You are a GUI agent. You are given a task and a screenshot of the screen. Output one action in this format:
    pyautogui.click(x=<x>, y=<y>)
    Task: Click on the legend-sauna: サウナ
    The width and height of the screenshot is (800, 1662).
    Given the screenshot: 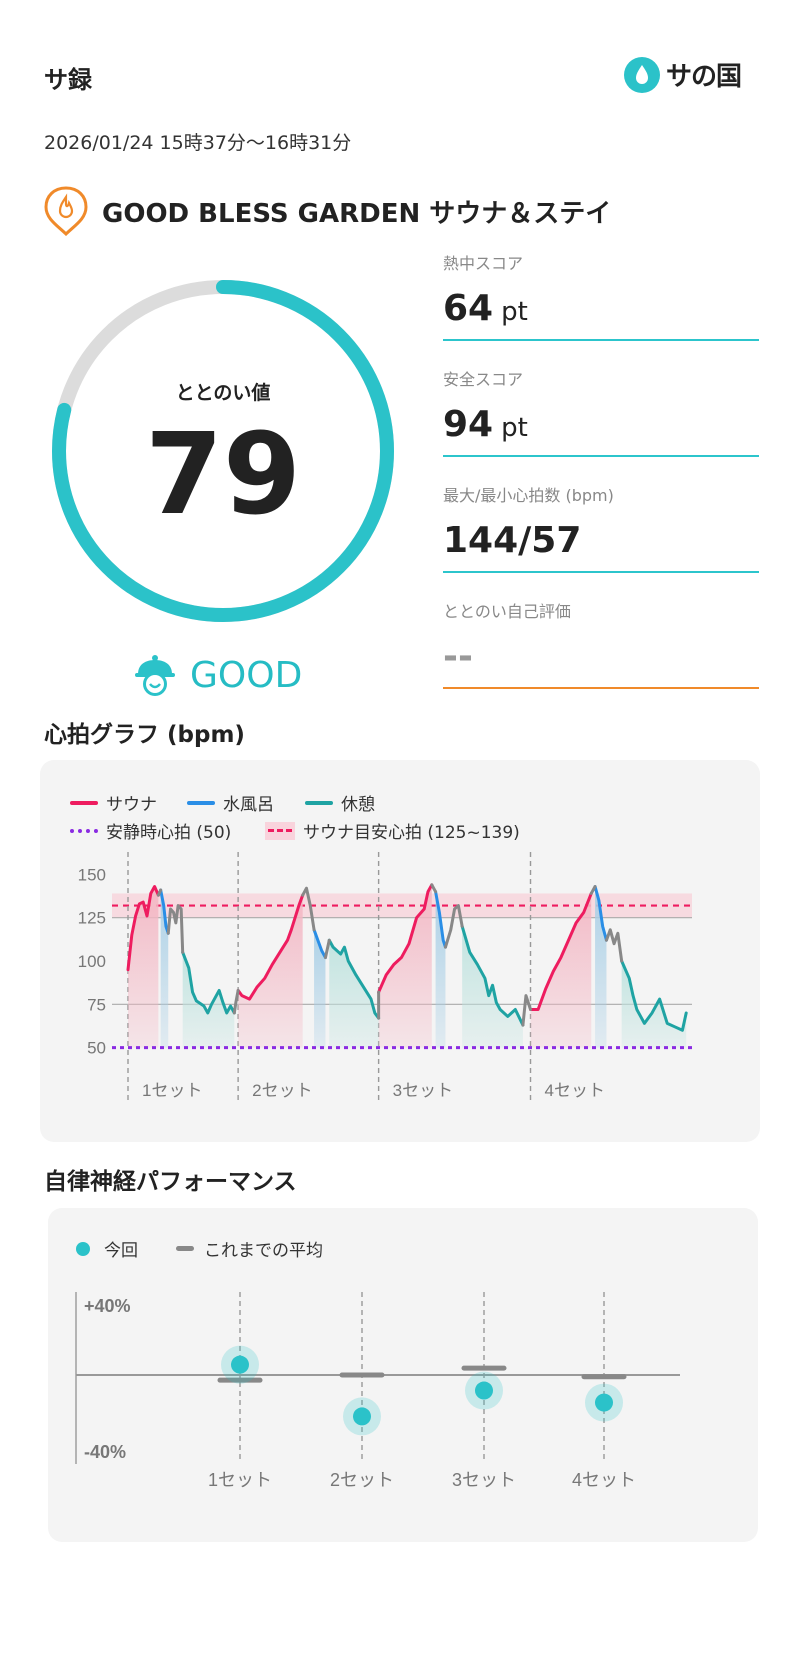 What is the action you would take?
    pyautogui.click(x=113, y=802)
    